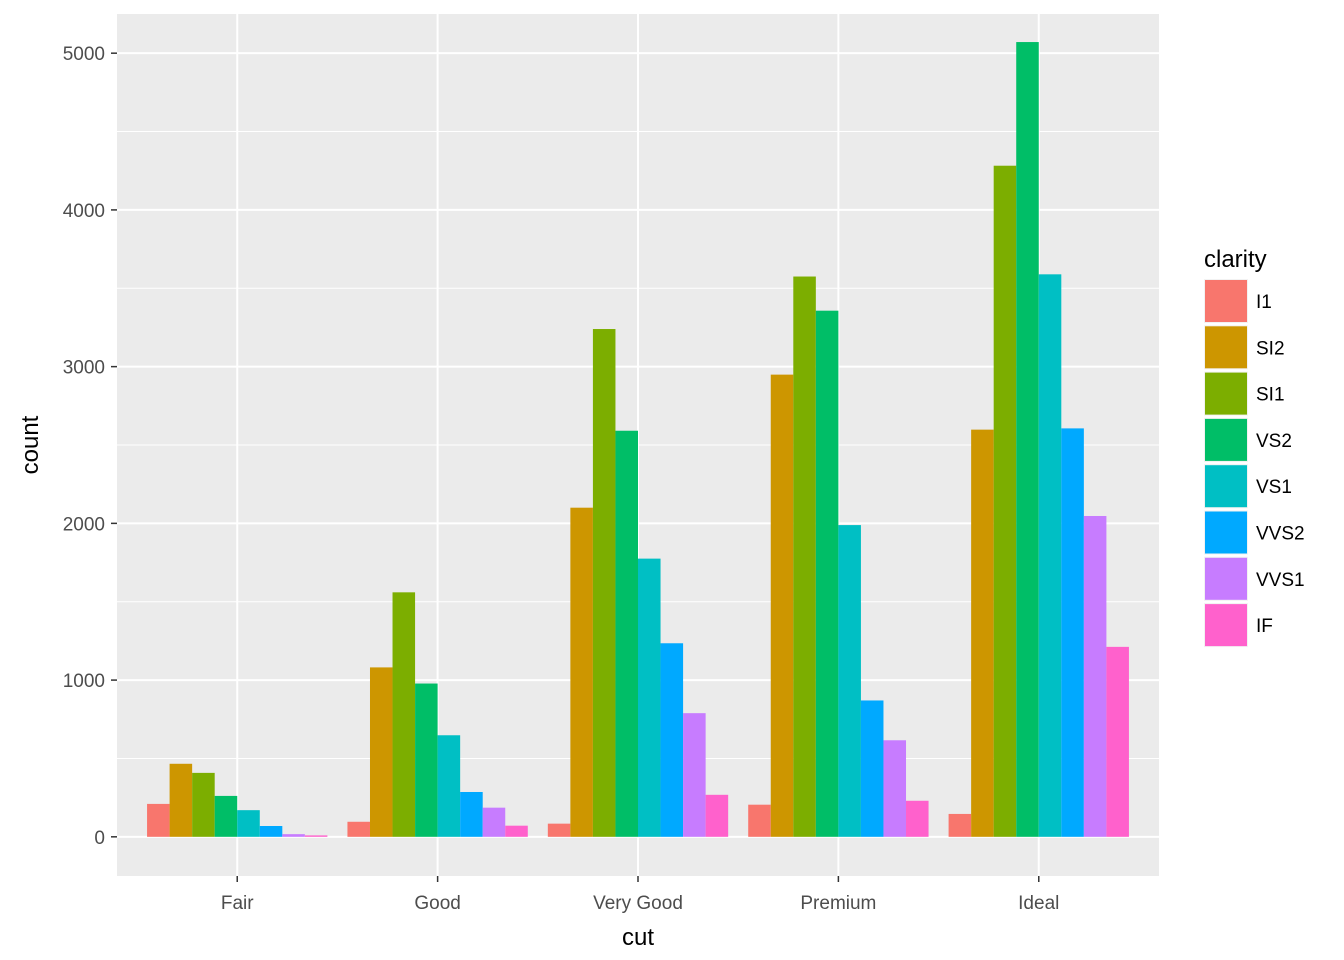  I want to click on bar-vs1-ideal, so click(1050, 555).